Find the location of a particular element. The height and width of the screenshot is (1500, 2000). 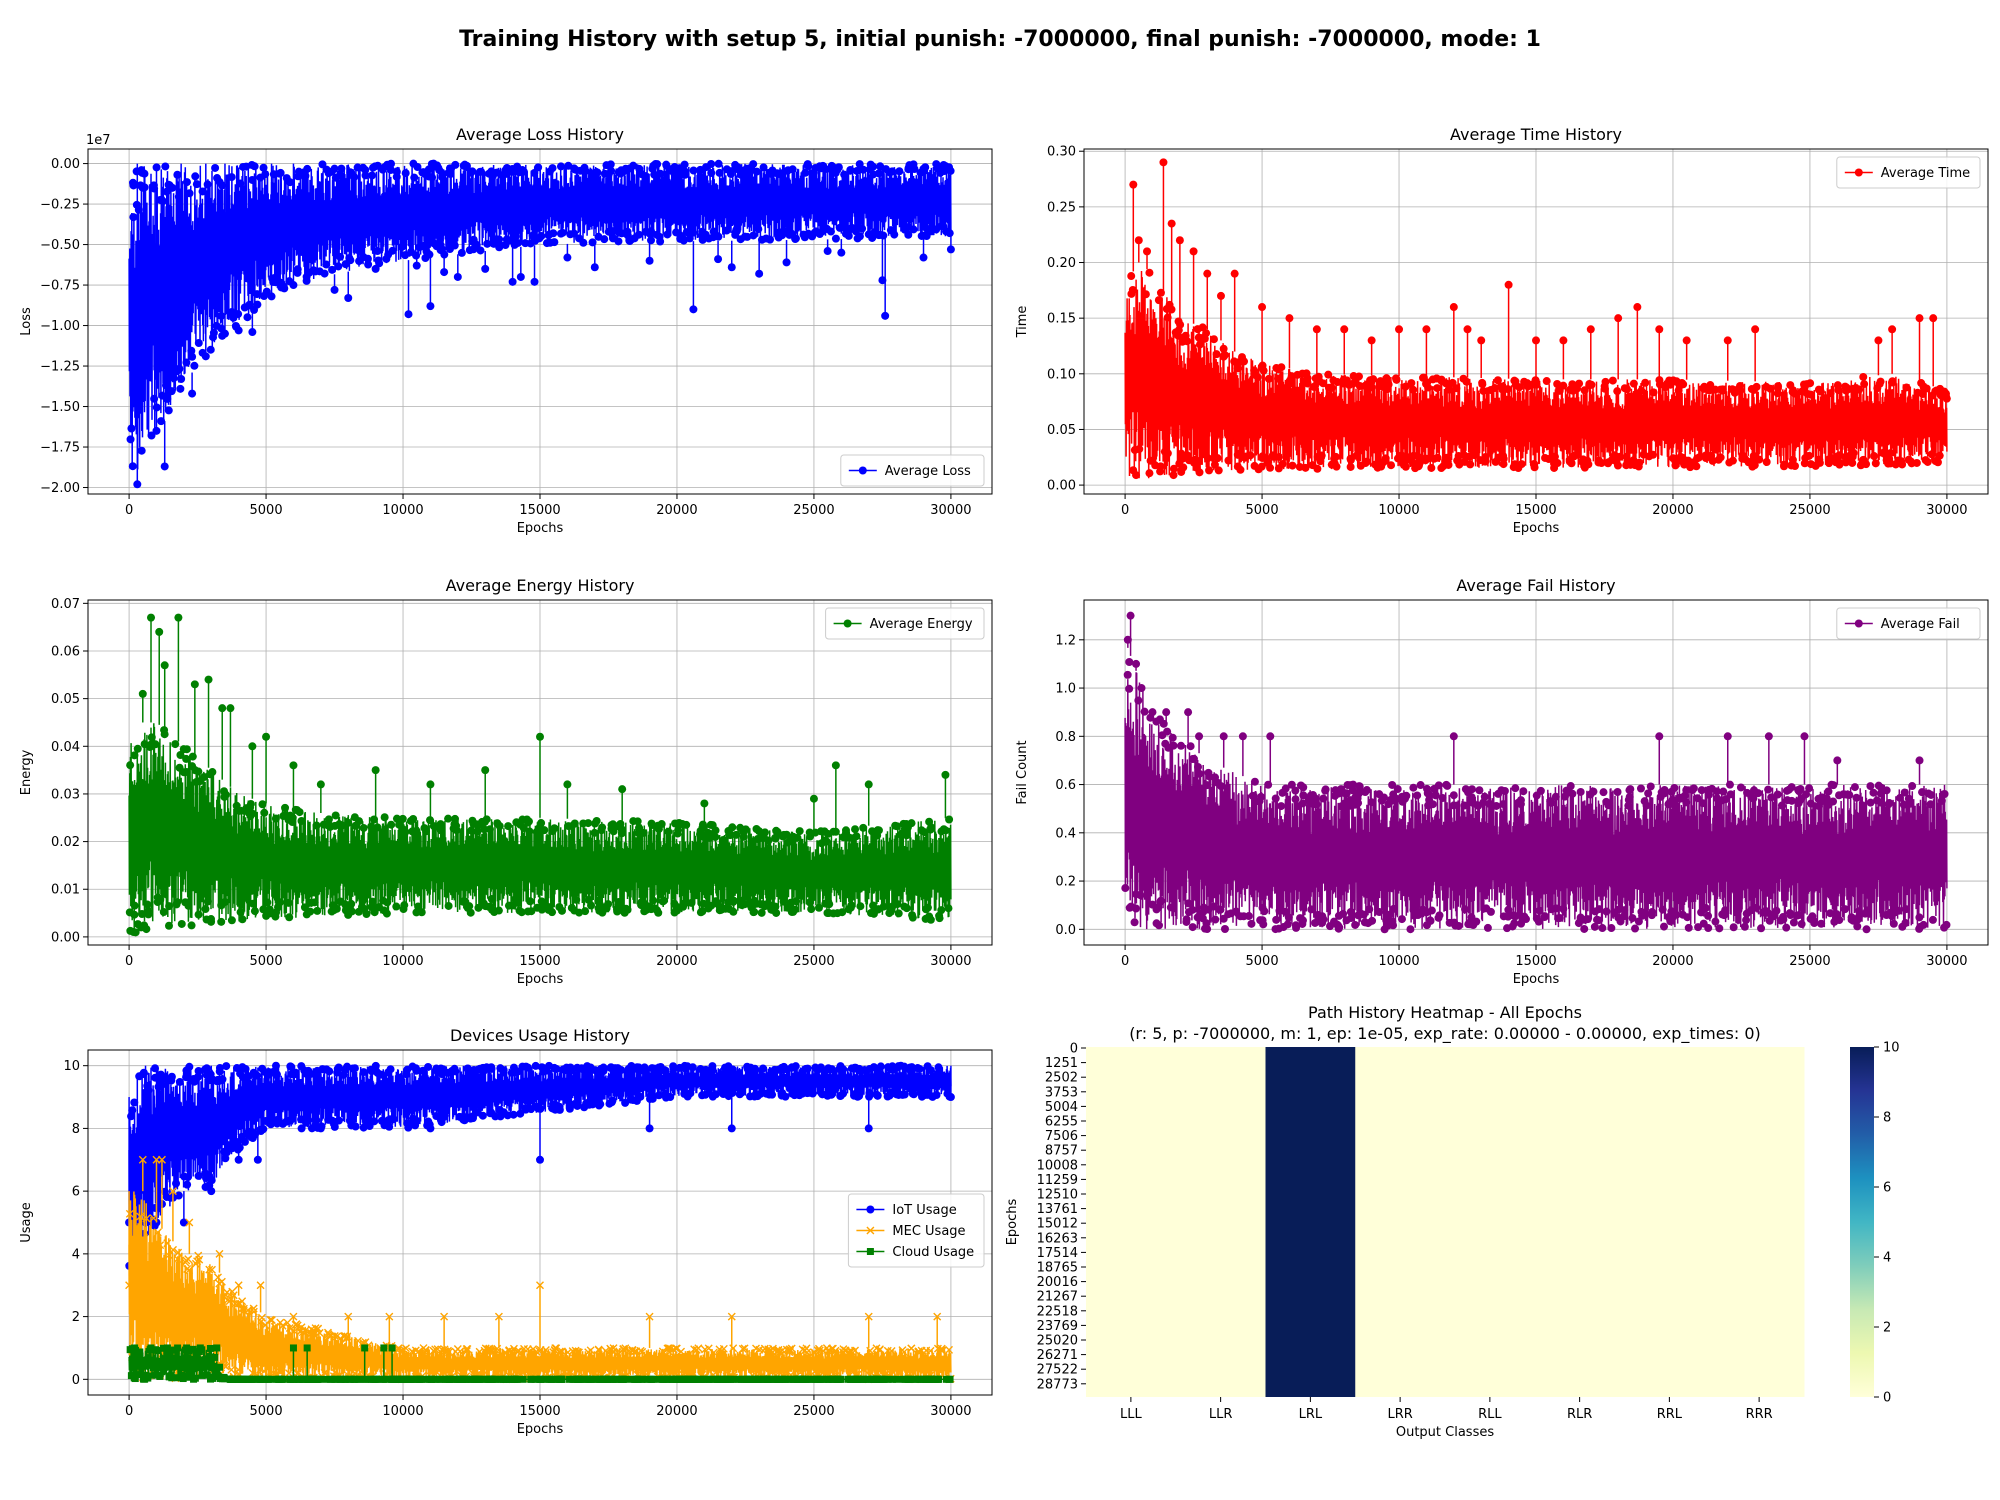

chart-title: Average Fail History is located at coordinates (1535, 585).